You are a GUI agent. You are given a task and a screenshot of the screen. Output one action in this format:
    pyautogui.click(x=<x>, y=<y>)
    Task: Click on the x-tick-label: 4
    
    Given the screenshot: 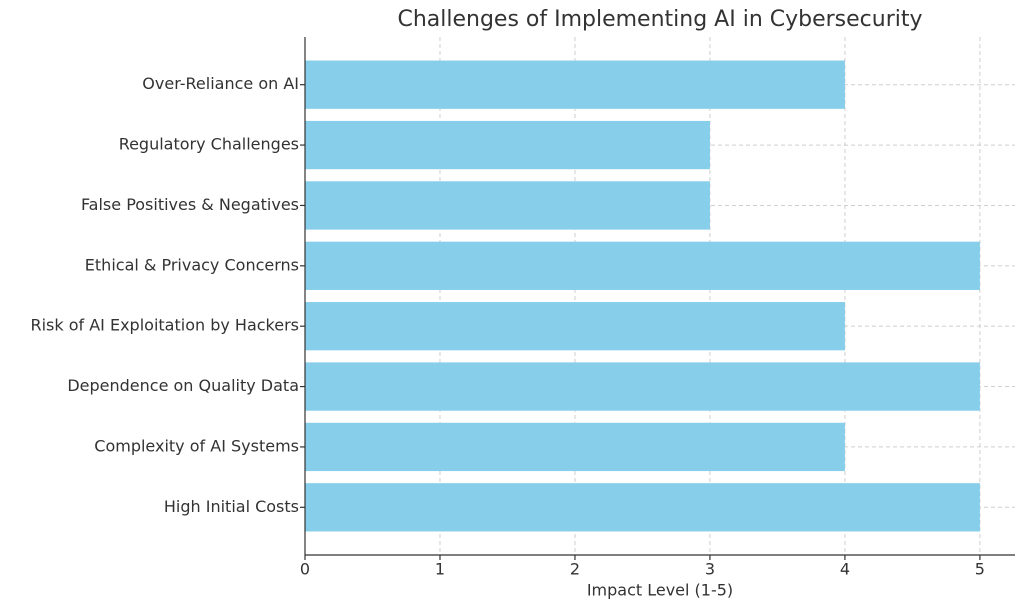 What is the action you would take?
    pyautogui.click(x=845, y=569)
    